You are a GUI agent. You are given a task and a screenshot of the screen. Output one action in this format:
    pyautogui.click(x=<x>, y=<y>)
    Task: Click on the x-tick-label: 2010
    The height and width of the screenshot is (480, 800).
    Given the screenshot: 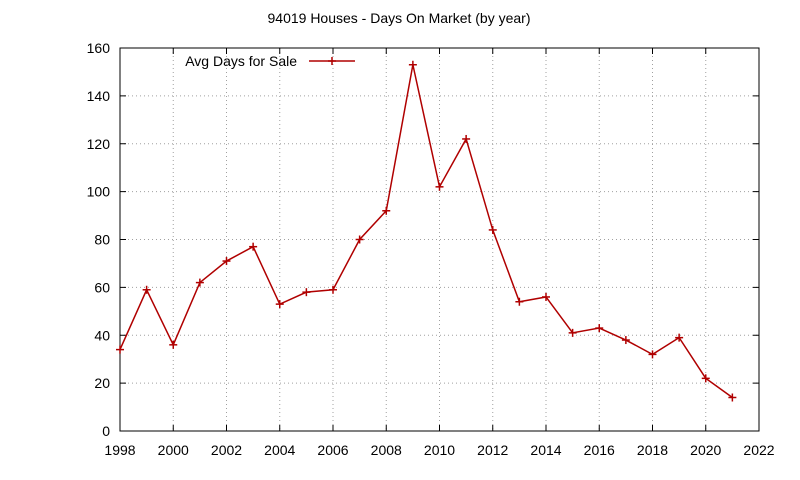 What is the action you would take?
    pyautogui.click(x=439, y=450)
    